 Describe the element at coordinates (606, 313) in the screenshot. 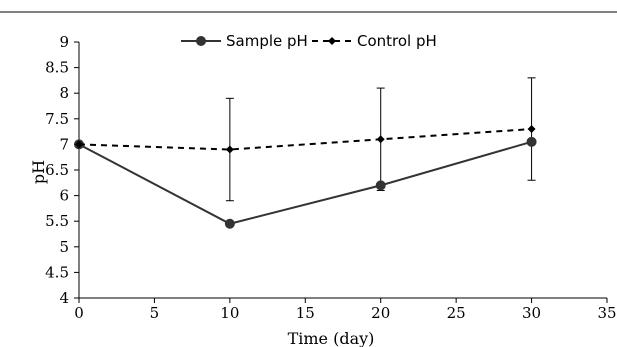

I see `x-tick-label: 35` at that location.